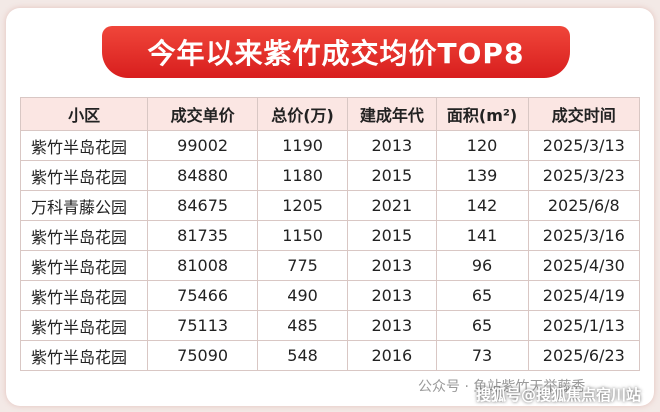 This screenshot has height=412, width=660. I want to click on table-cell: 2016, so click(392, 355).